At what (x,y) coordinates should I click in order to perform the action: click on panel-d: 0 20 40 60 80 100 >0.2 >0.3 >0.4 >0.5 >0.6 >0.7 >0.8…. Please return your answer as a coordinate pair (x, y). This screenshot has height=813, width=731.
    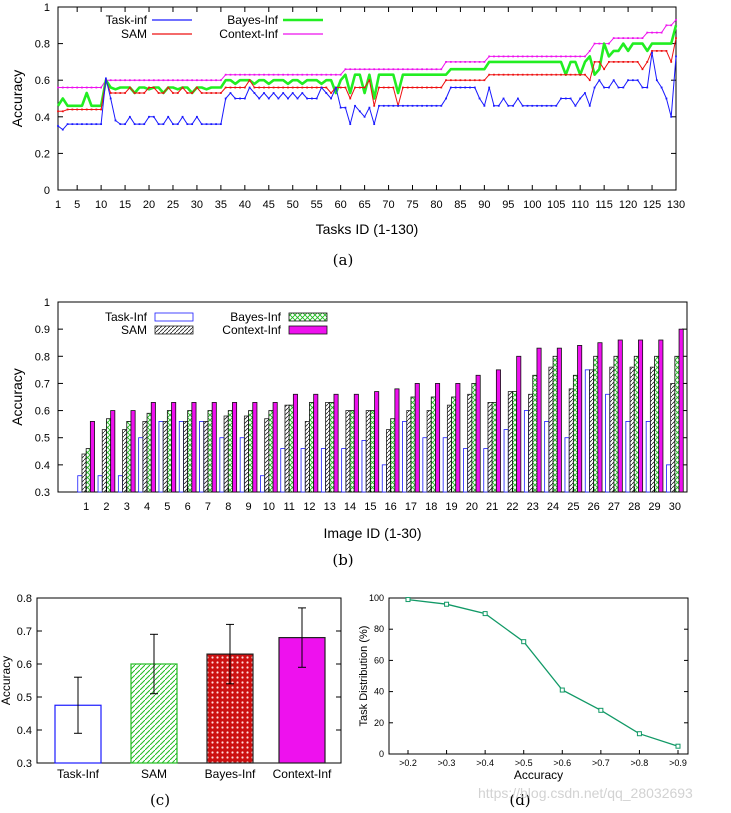
    Looking at the image, I should click on (523, 701).